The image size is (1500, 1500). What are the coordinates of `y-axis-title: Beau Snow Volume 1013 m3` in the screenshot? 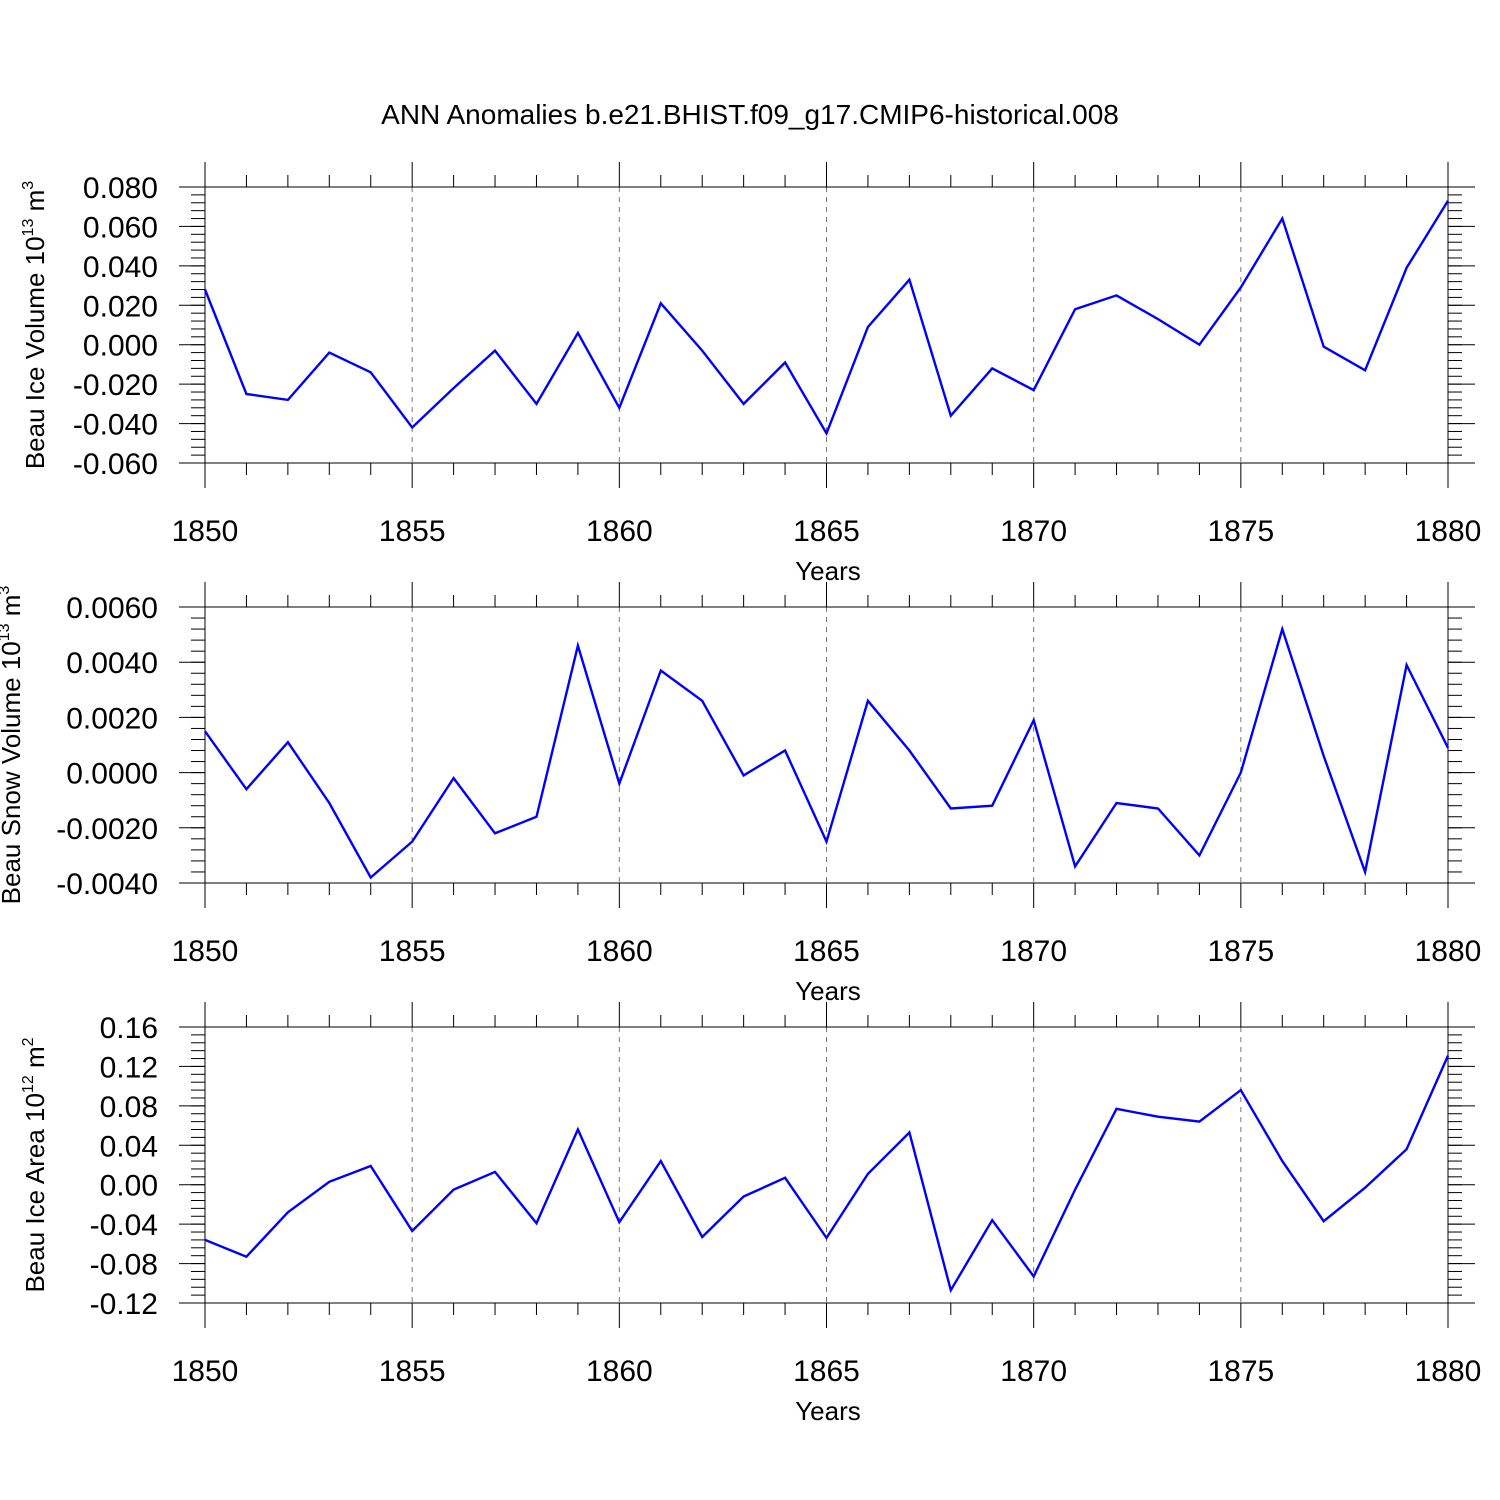 It's located at (13, 745).